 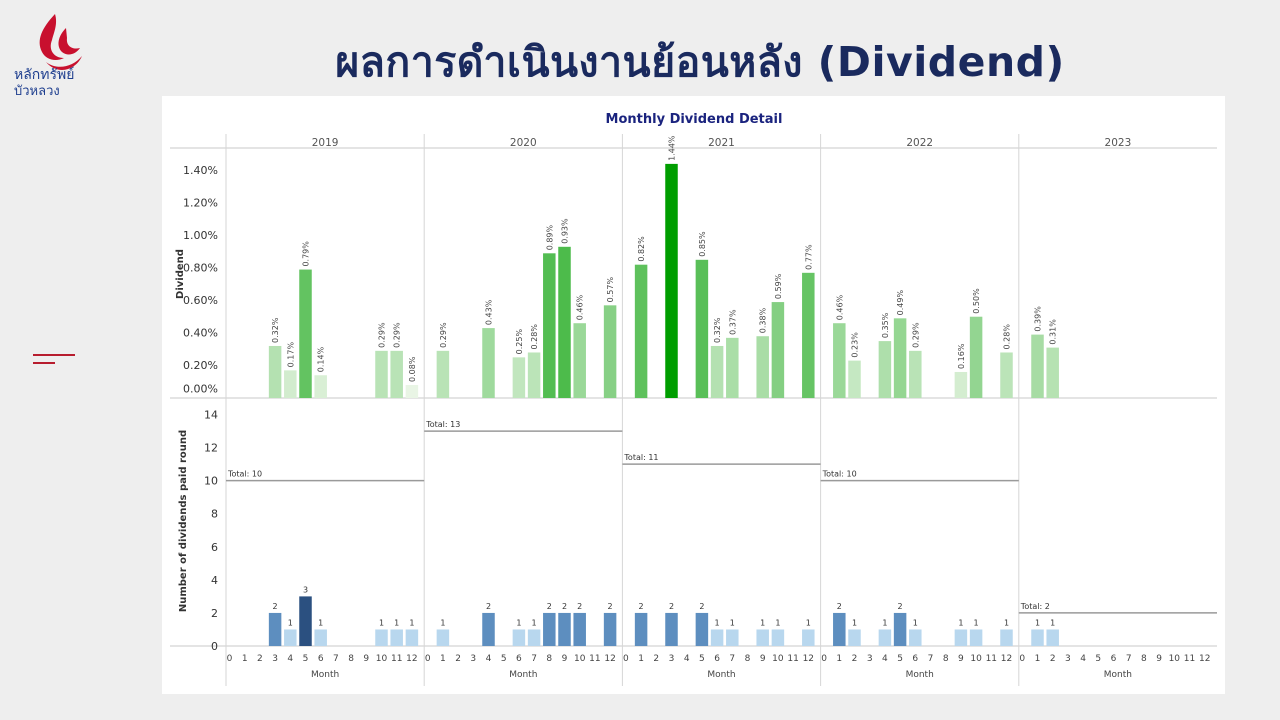 What do you see at coordinates (200, 332) in the screenshot?
I see `dividend-tick-label: 0.40%` at bounding box center [200, 332].